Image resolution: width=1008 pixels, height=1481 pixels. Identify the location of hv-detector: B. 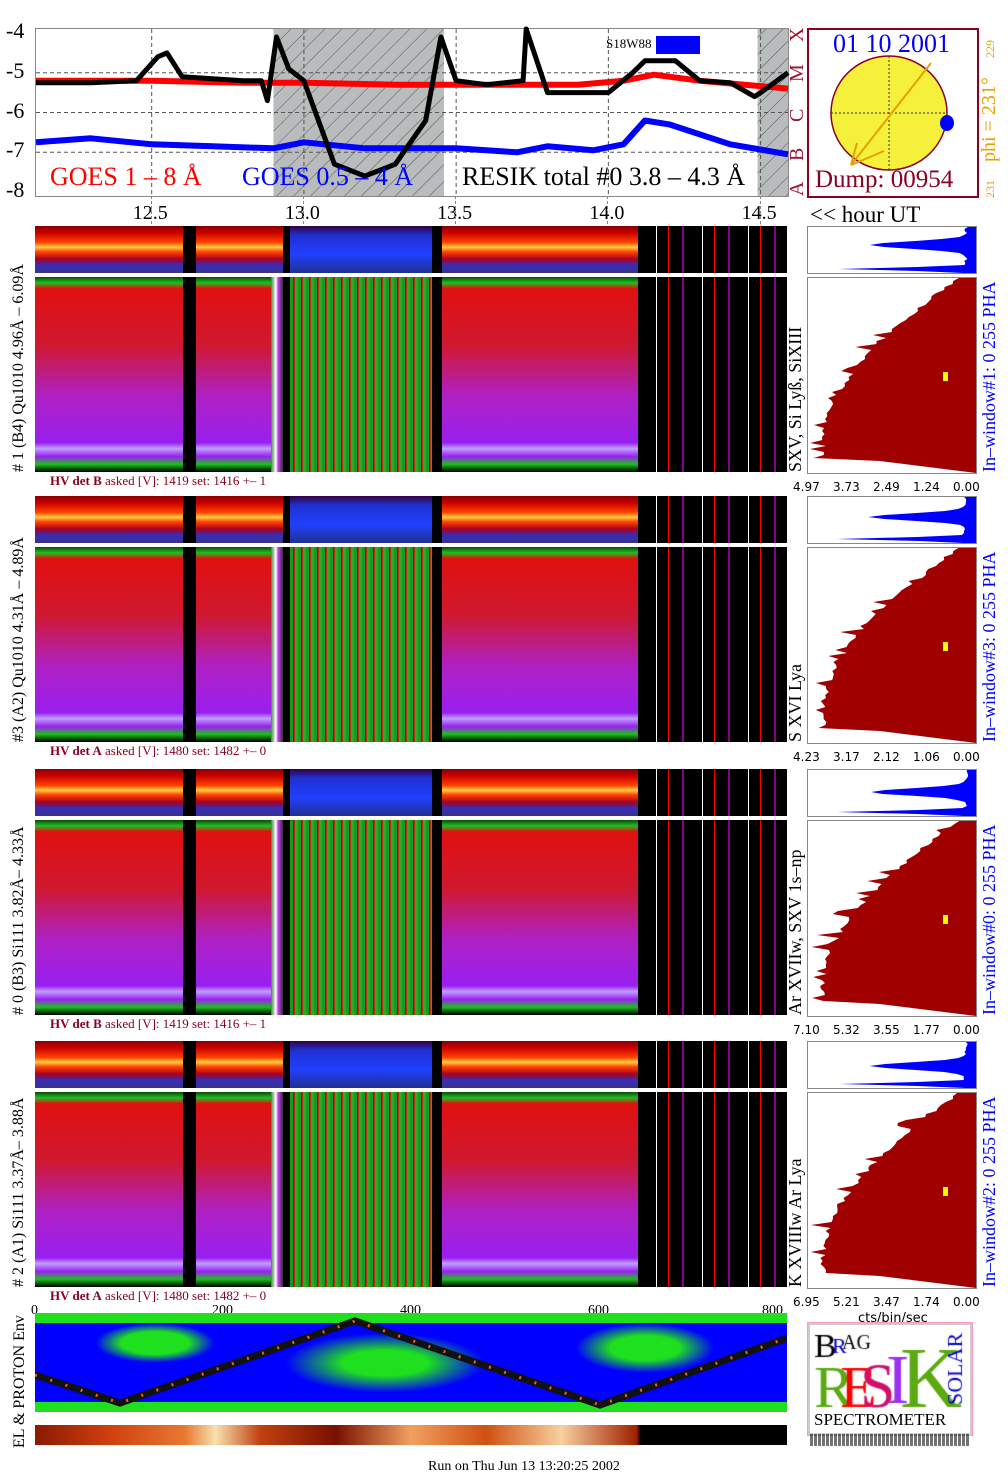
(97, 1023).